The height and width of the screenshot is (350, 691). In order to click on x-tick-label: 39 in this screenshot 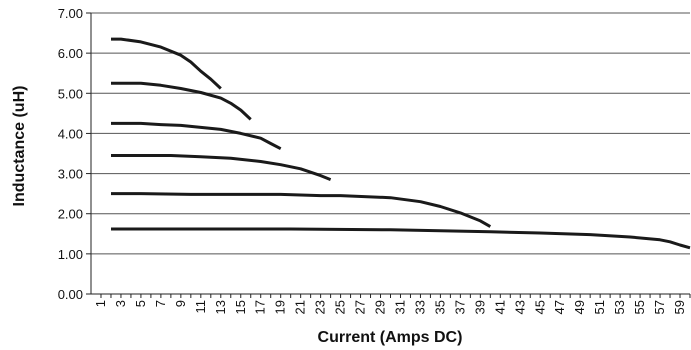, I will do `click(479, 307)`.